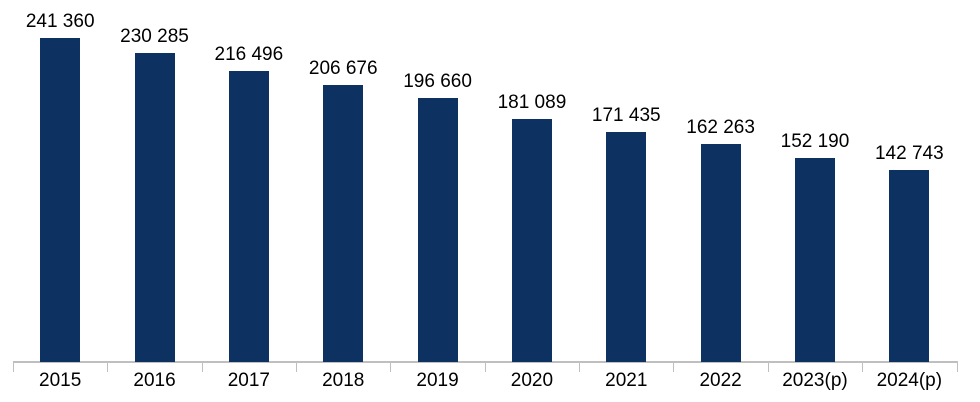 This screenshot has height=402, width=980. What do you see at coordinates (720, 380) in the screenshot?
I see `x-axis-label-2022: 2022` at bounding box center [720, 380].